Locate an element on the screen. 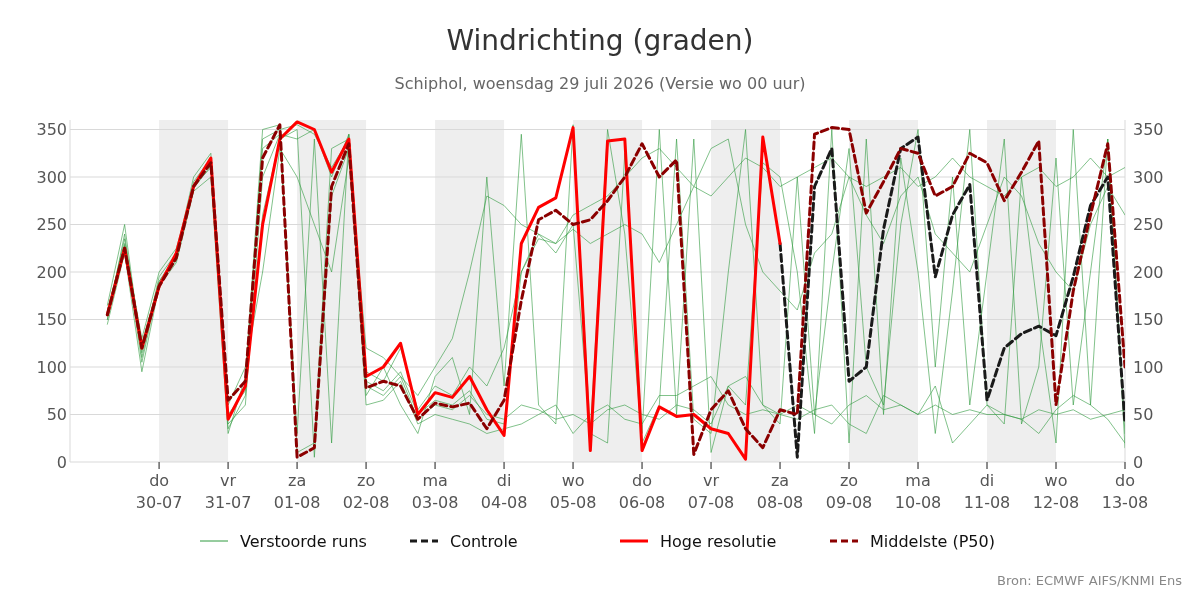 The width and height of the screenshot is (1200, 600). y2-tick-label: 100 is located at coordinates (1148, 367).